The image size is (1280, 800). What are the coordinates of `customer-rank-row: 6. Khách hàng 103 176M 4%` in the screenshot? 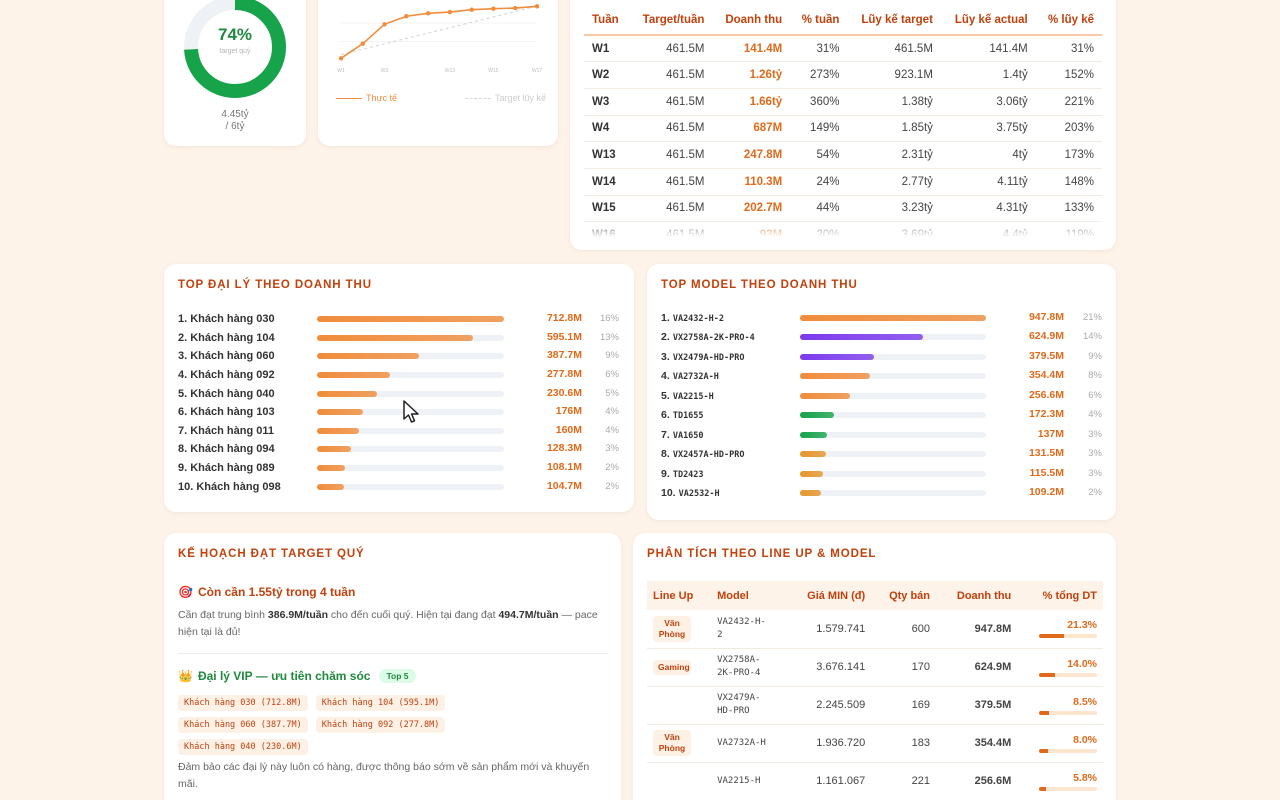 It's located at (399, 412).